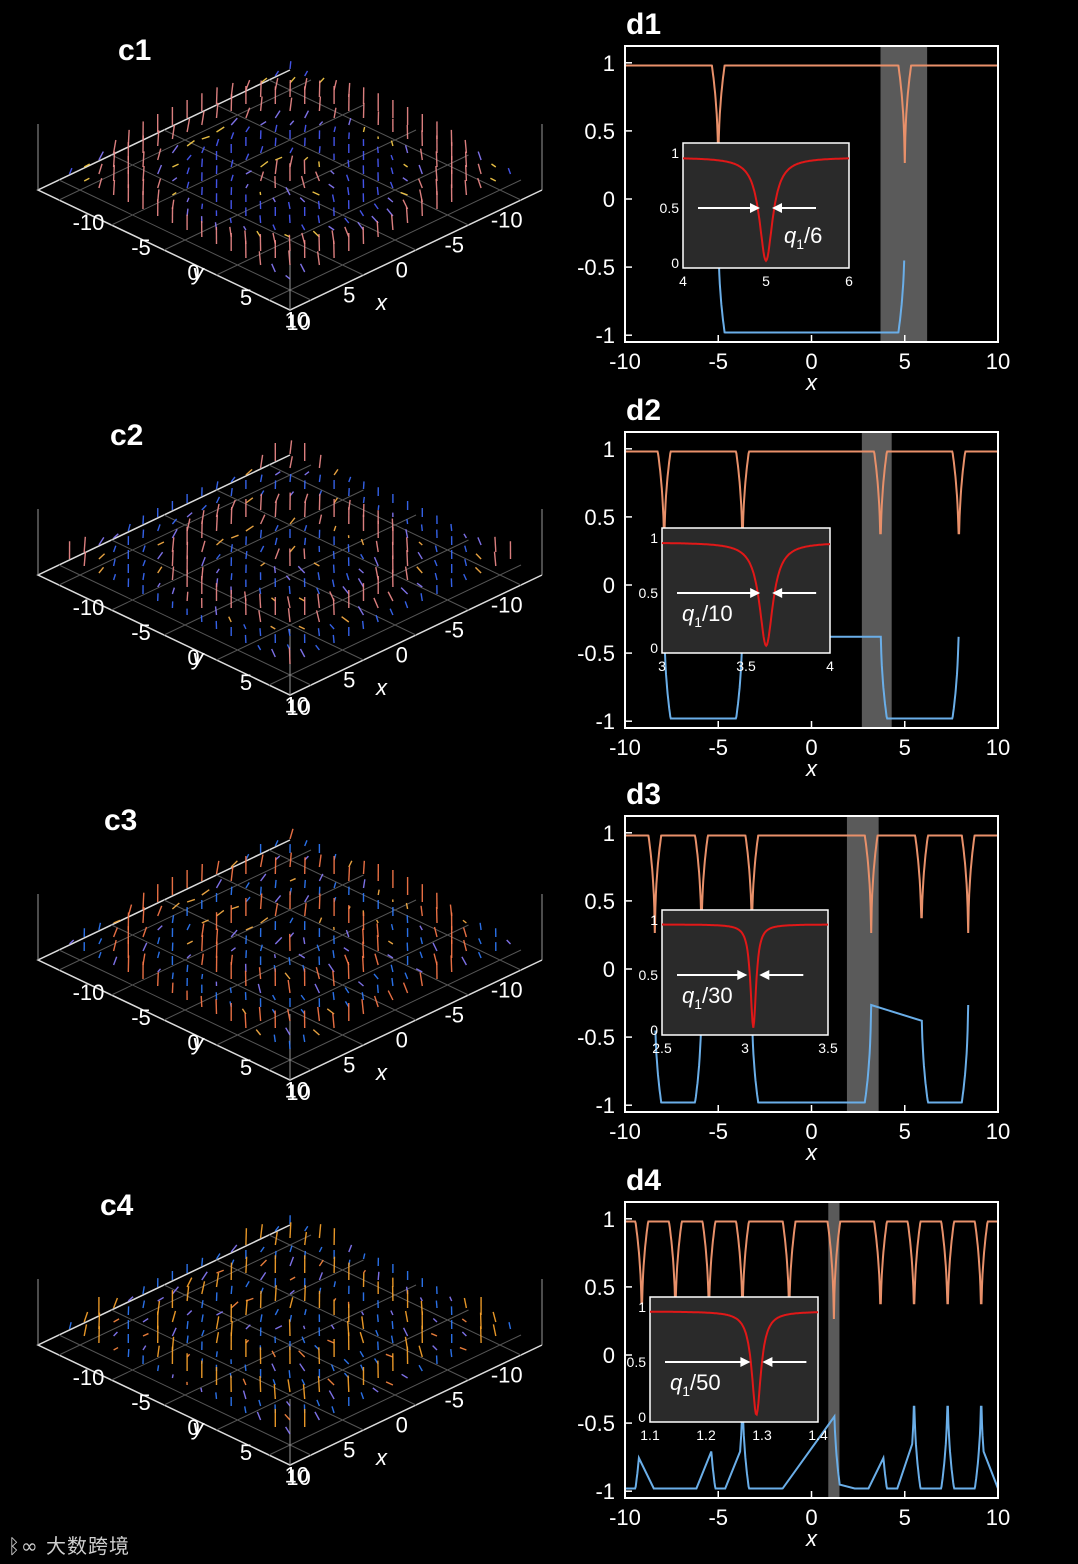 The height and width of the screenshot is (1564, 1078). I want to click on x-tick-label: -5, so click(454, 630).